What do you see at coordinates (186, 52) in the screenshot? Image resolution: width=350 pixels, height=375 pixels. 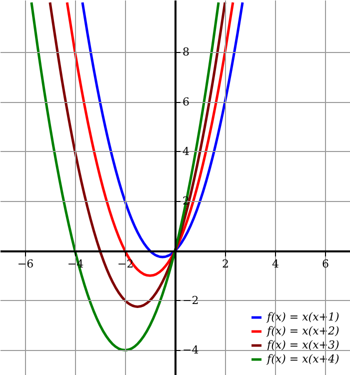 I see `y-tick-label: 8` at bounding box center [186, 52].